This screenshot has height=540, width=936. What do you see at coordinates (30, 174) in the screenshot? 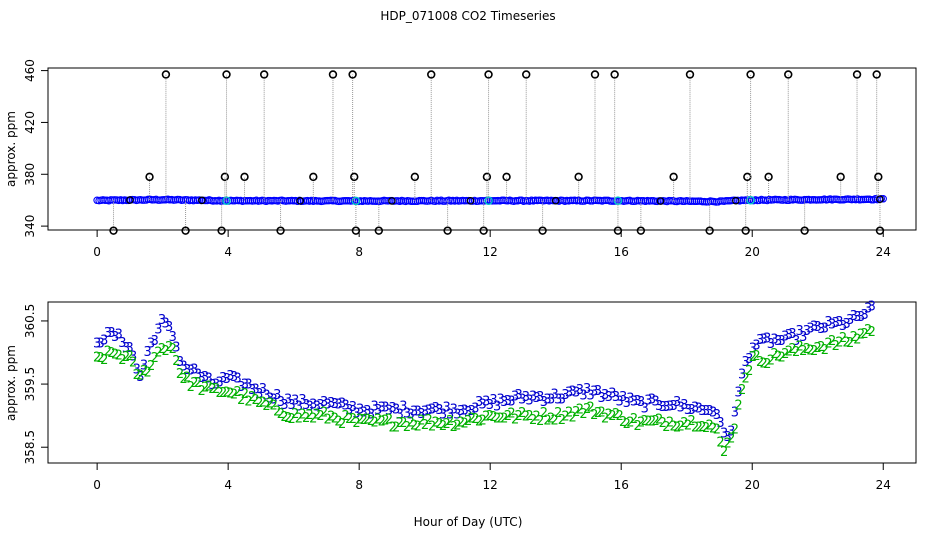
I see `y-tick-label: 380` at bounding box center [30, 174].